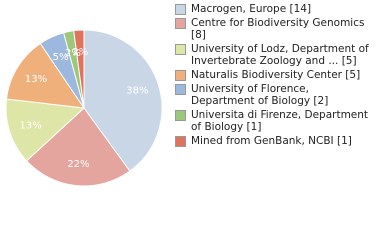 The height and width of the screenshot is (240, 380). I want to click on legend-label: Macrogen, Europe [14], so click(251, 9).